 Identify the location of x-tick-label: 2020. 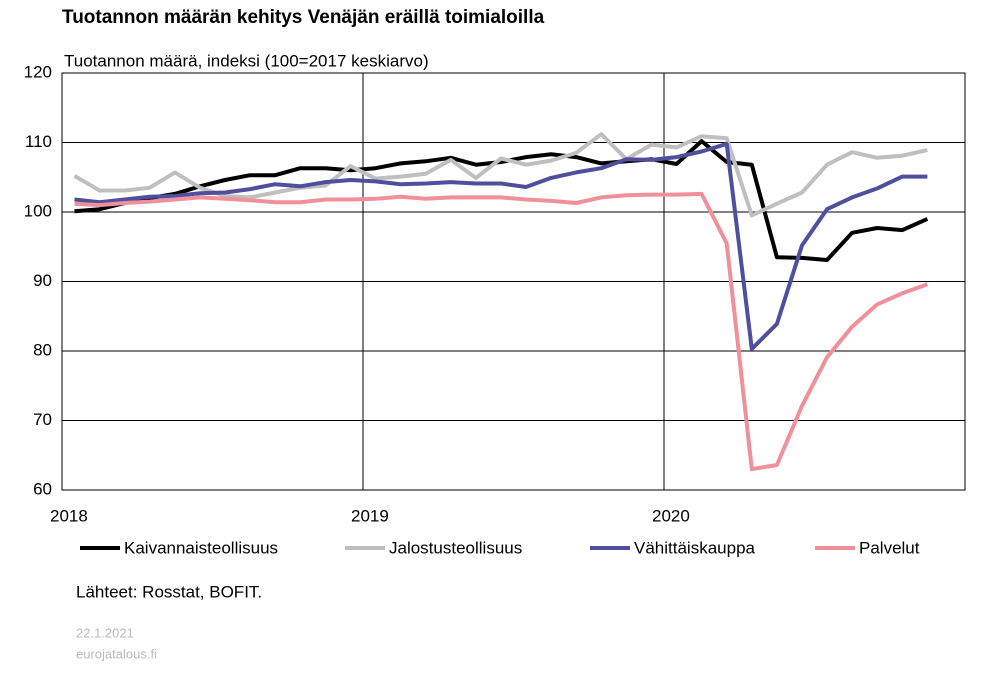
(671, 515).